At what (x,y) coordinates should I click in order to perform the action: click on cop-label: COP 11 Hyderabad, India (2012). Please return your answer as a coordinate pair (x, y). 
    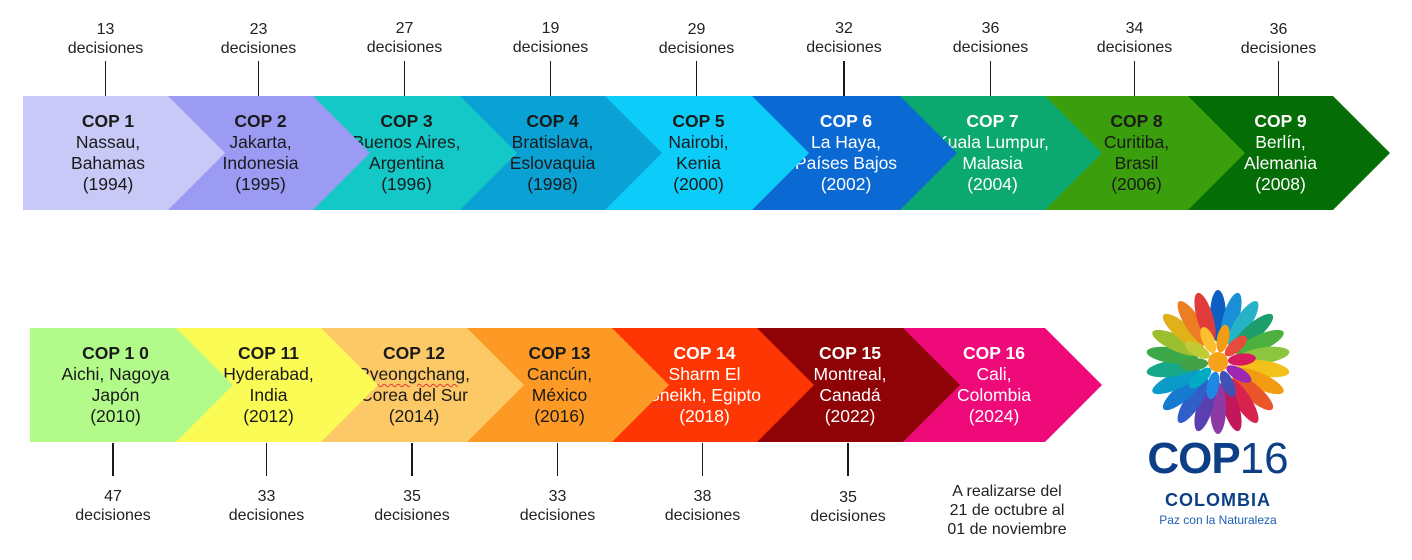
    Looking at the image, I should click on (268, 385).